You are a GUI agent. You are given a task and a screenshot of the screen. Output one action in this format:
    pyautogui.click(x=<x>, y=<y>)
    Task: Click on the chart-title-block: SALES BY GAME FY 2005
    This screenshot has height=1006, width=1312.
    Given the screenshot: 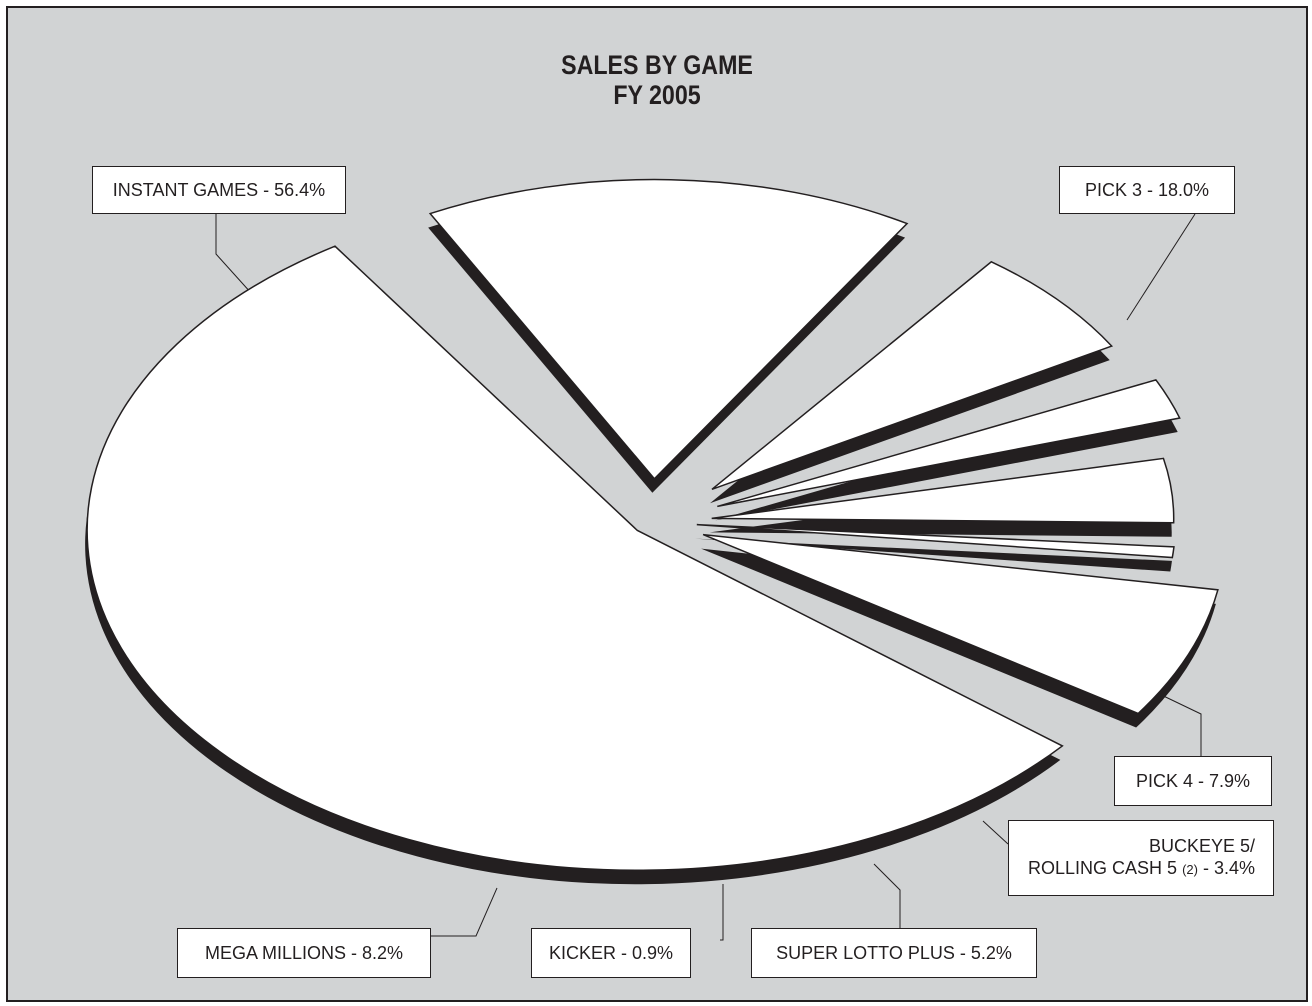 What is the action you would take?
    pyautogui.click(x=657, y=80)
    